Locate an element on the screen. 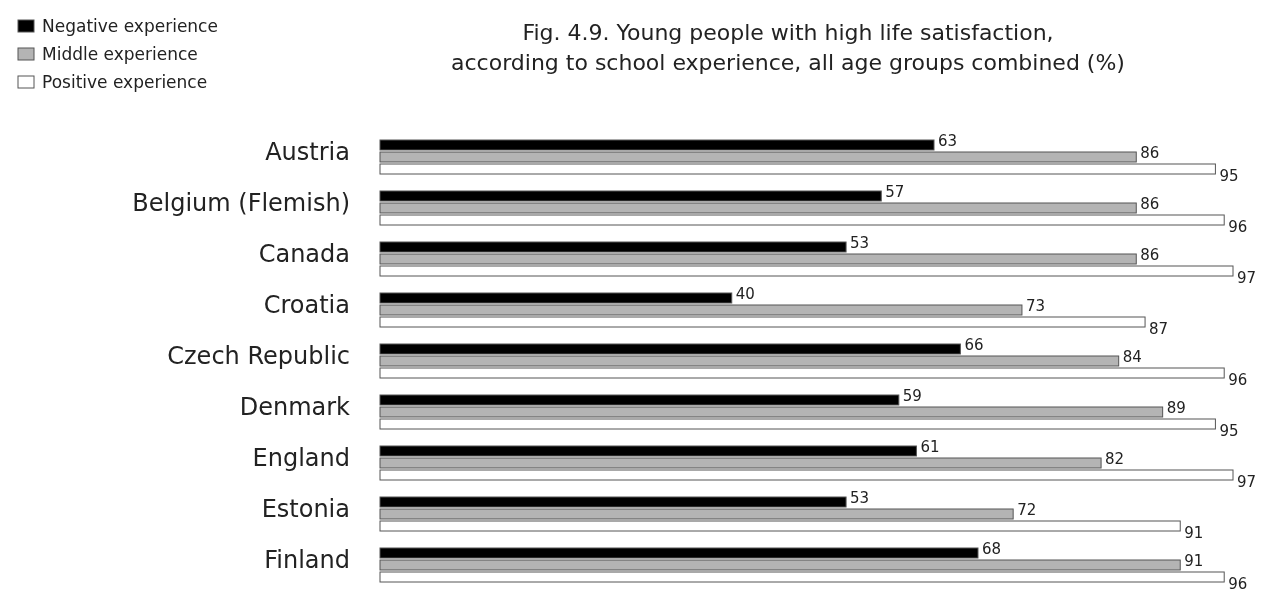 The width and height of the screenshot is (1276, 613). data-label: 72 is located at coordinates (1027, 510).